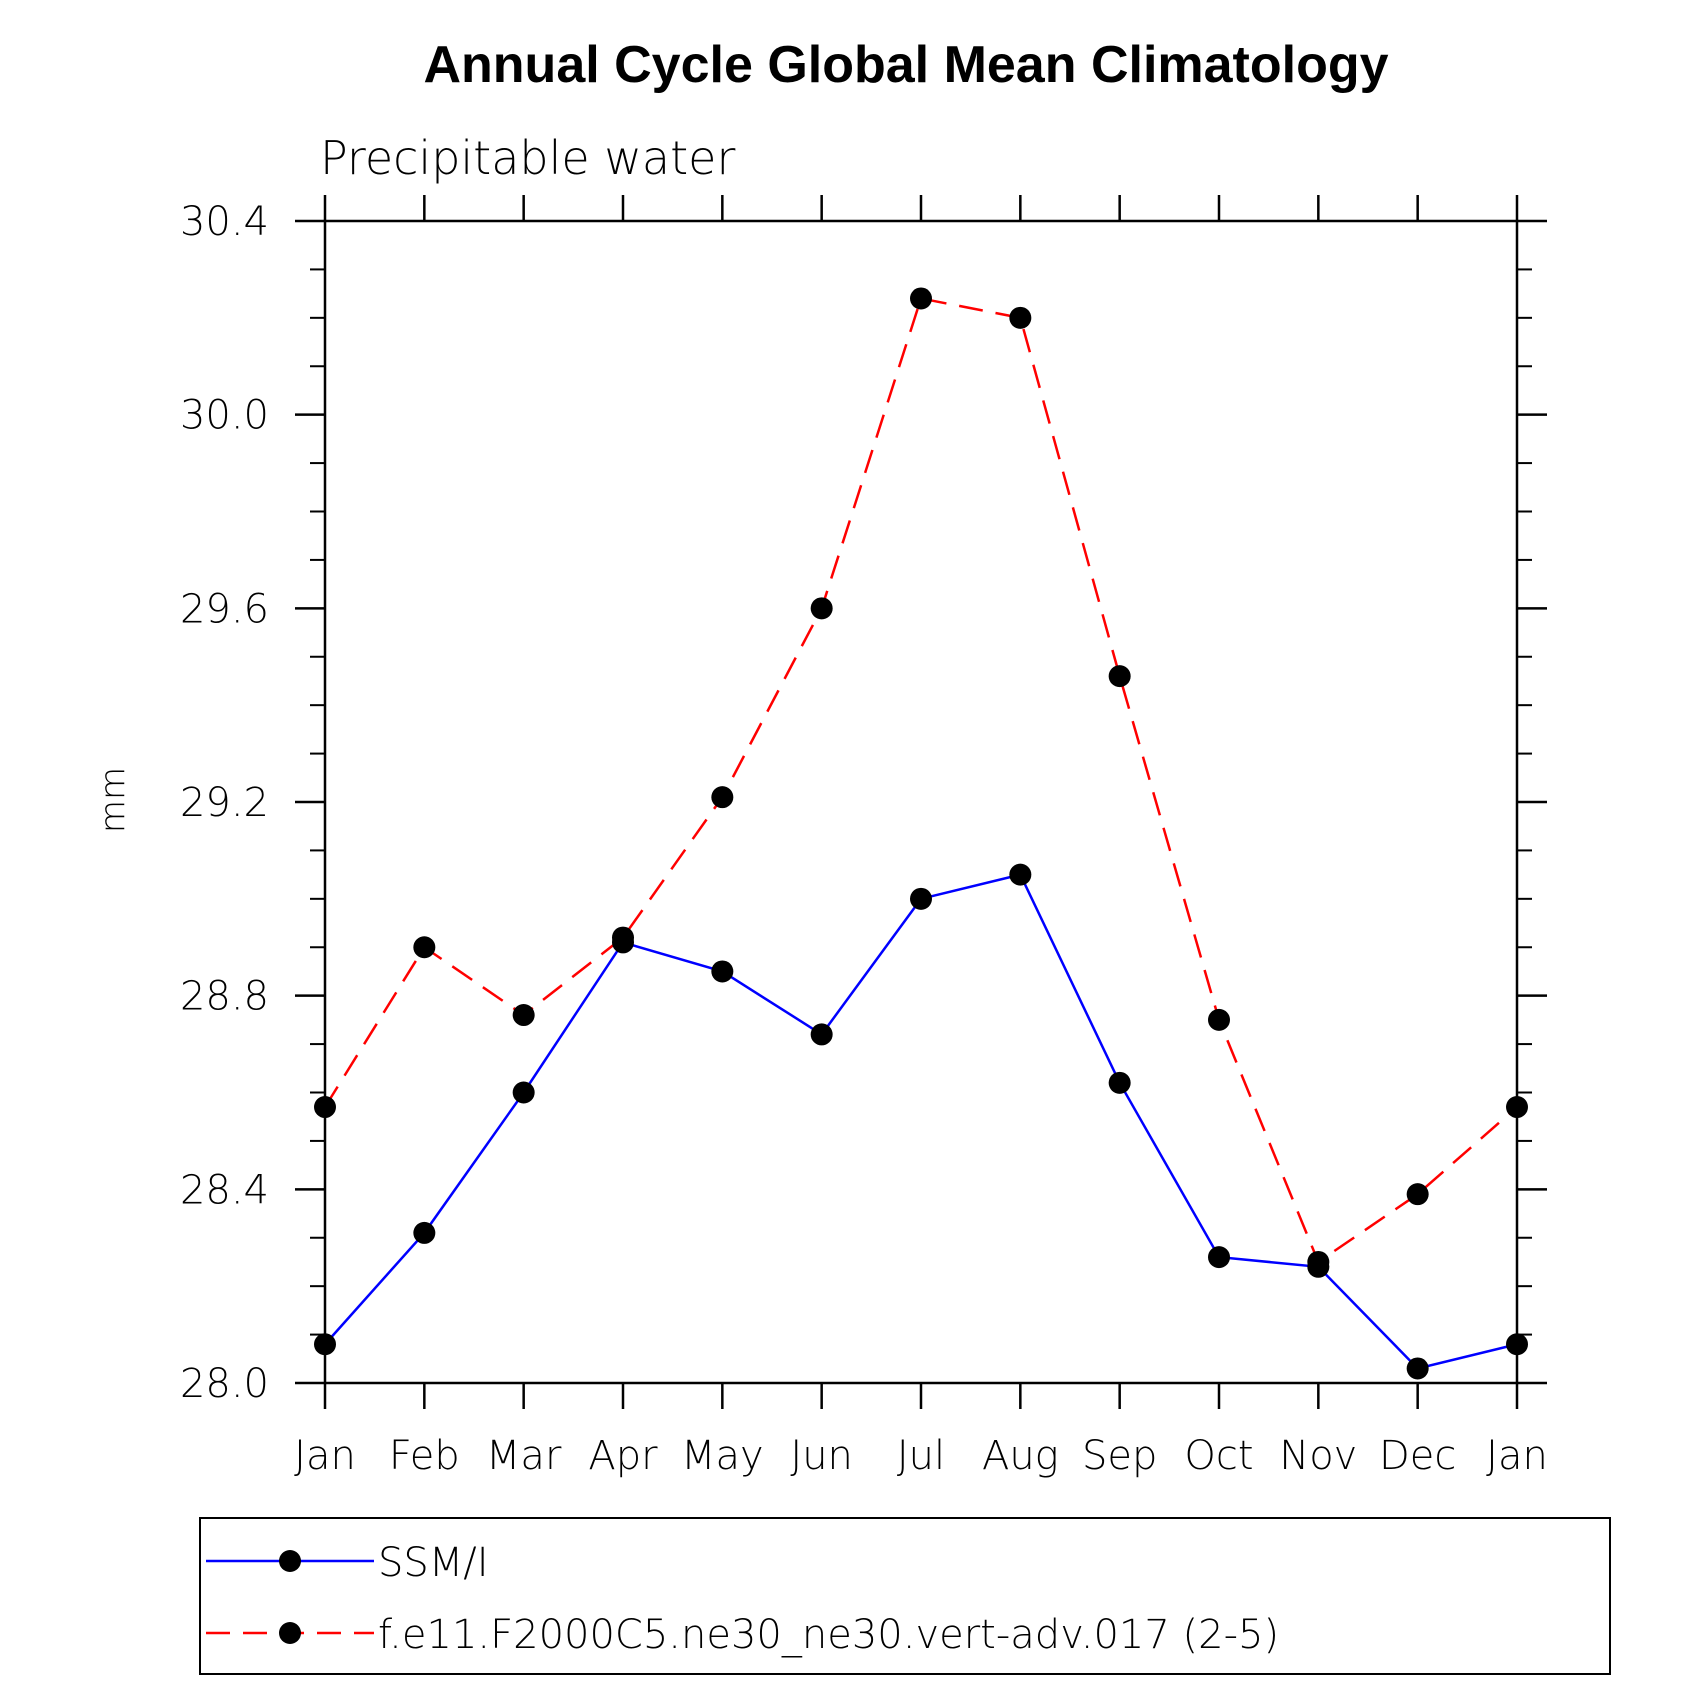 This screenshot has width=1703, height=1707. What do you see at coordinates (224, 803) in the screenshot?
I see `y-tick-label: 29.2` at bounding box center [224, 803].